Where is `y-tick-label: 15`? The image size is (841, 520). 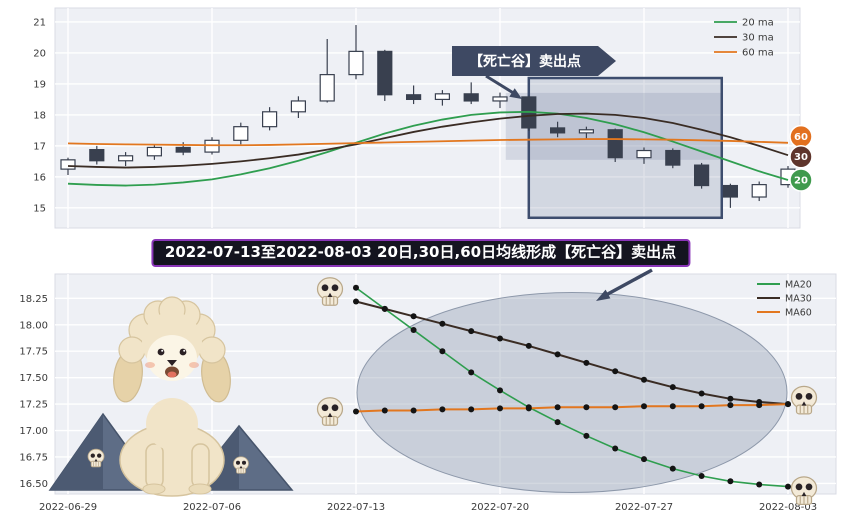 y-tick-label: 15 is located at coordinates (39, 208).